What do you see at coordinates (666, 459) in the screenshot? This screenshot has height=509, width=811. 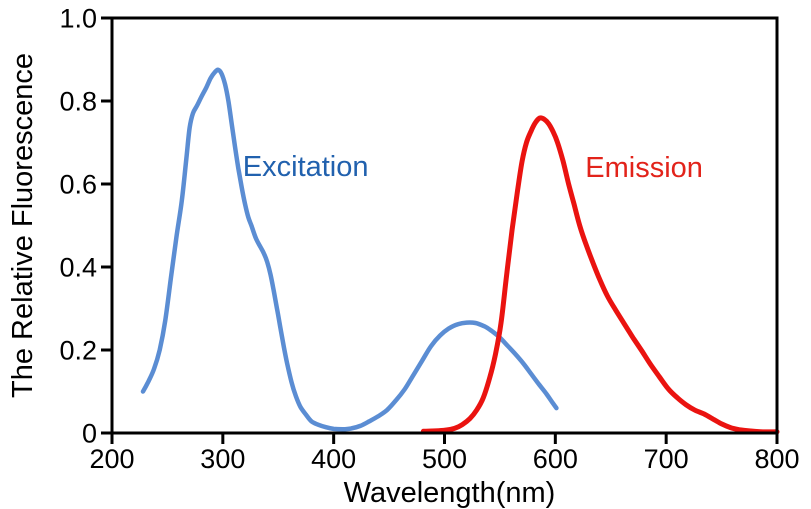 I see `x-tick-label: 700` at bounding box center [666, 459].